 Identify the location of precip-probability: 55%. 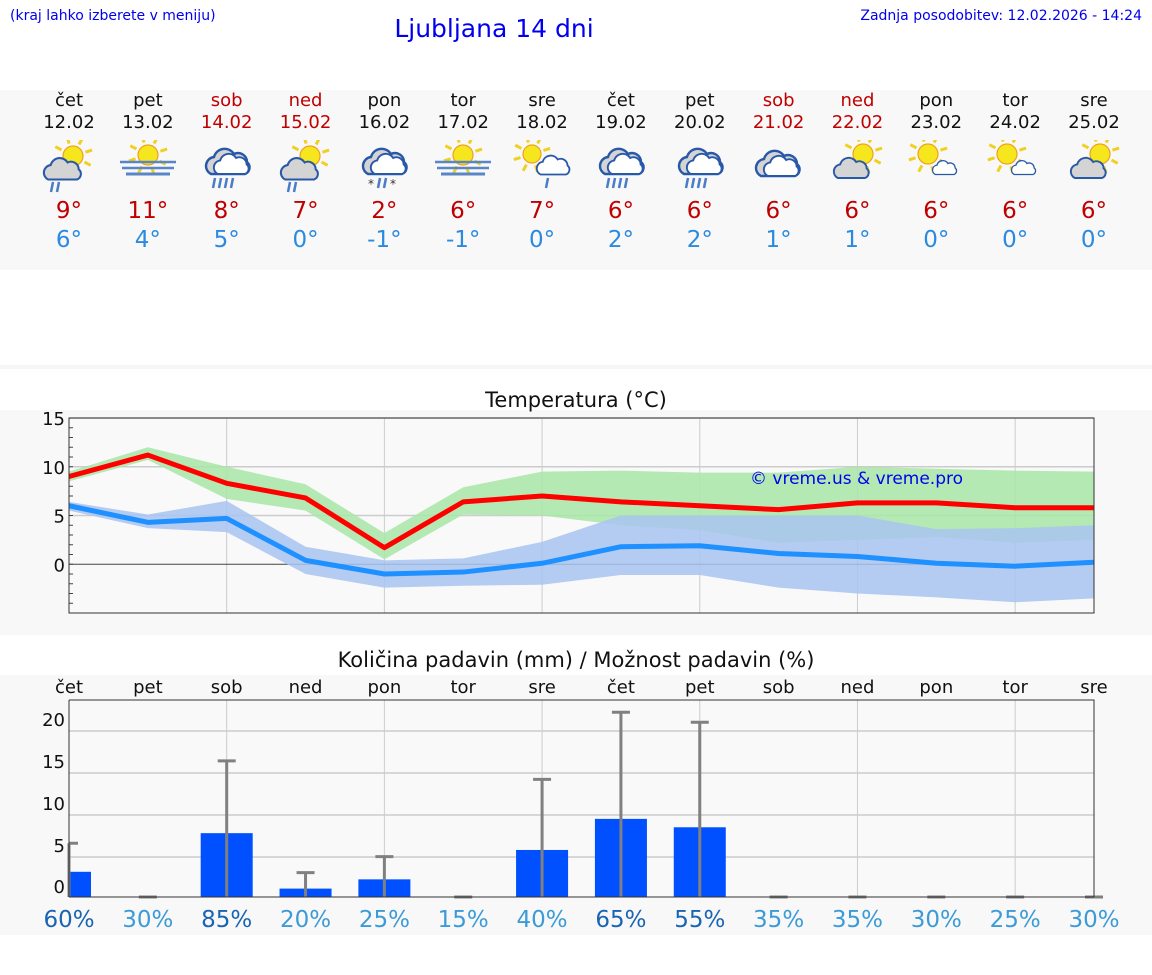
(699, 920).